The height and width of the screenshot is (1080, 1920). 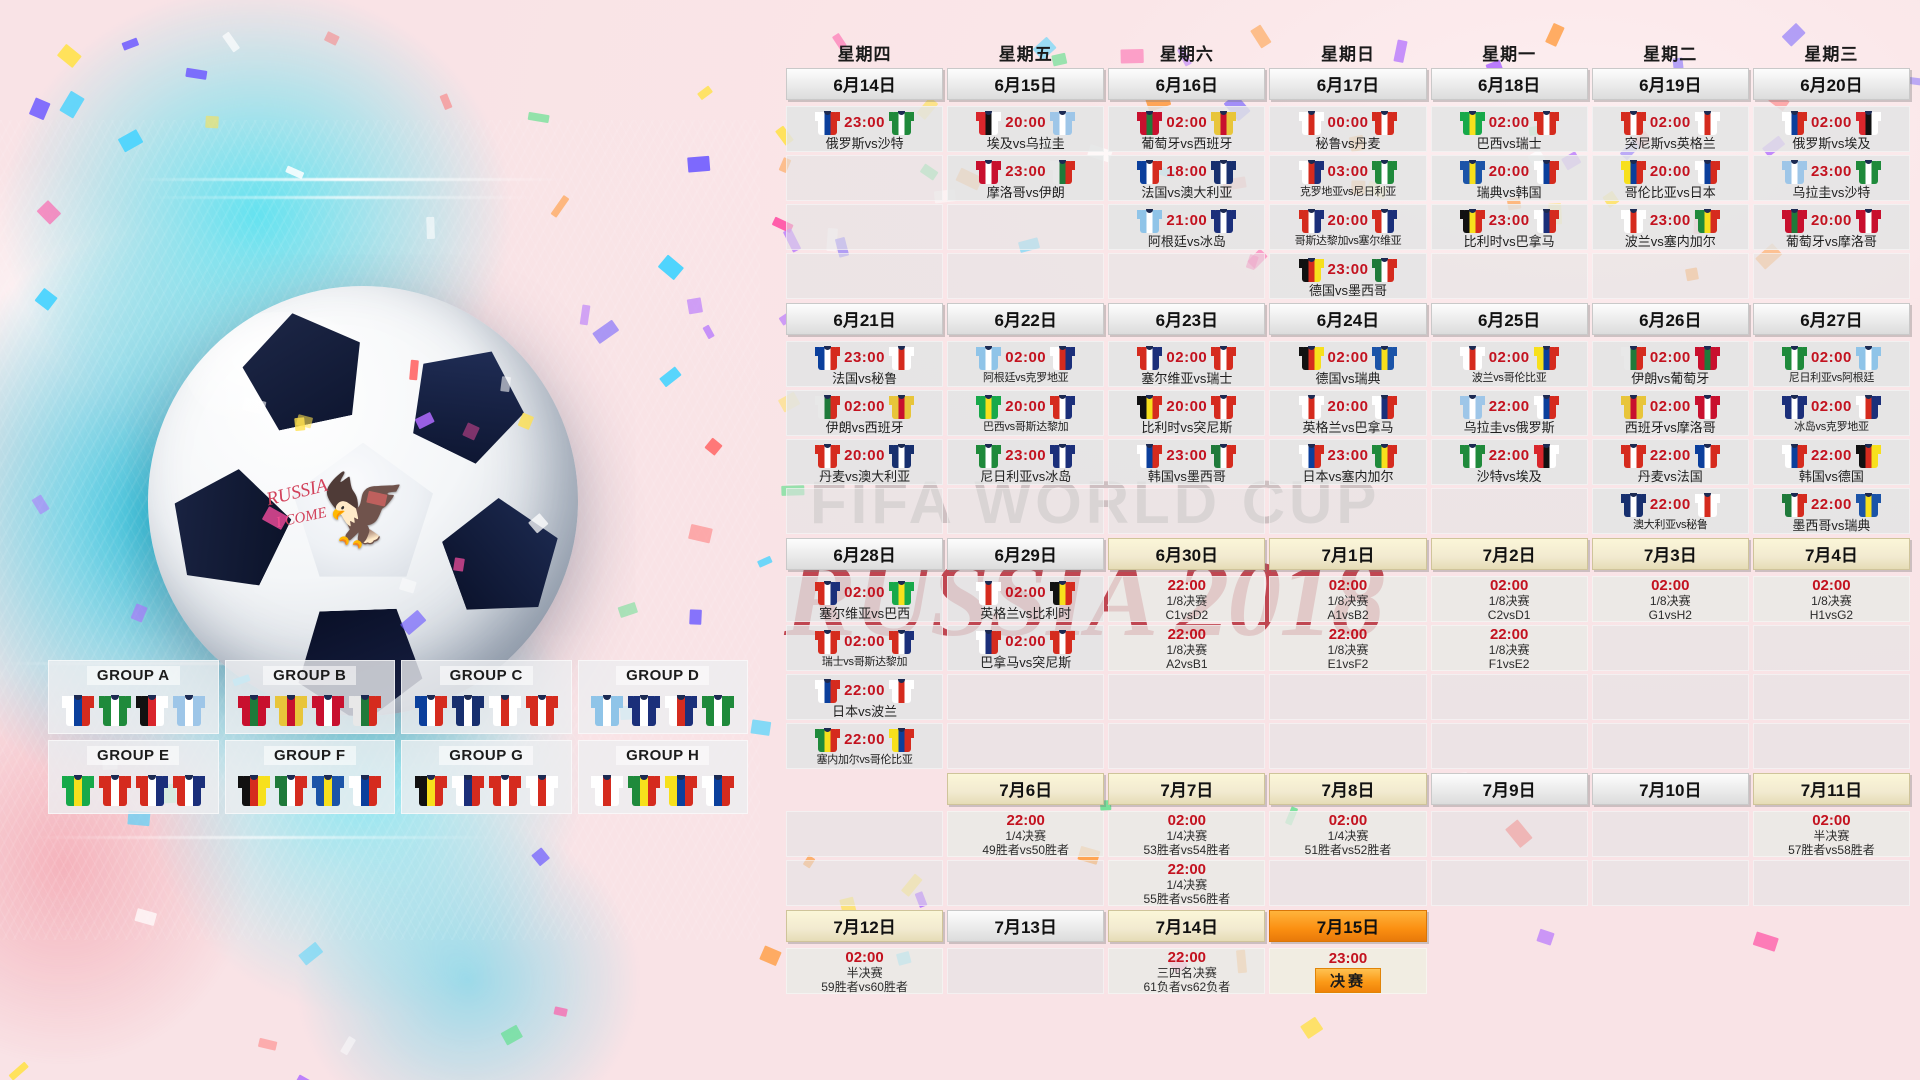 I want to click on group-box-group-d: GROUP D, so click(x=662, y=697).